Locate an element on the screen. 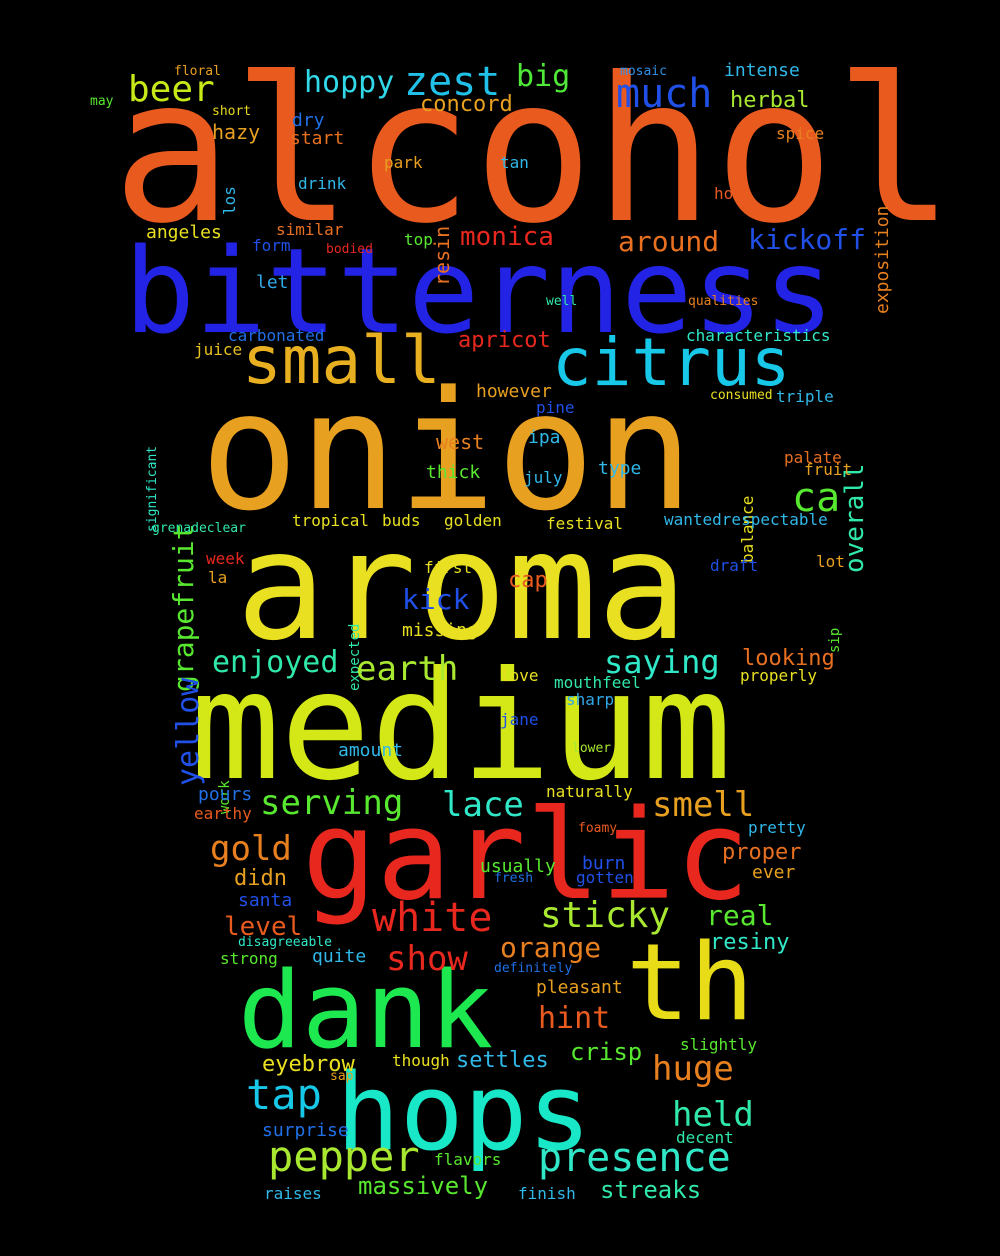 Image resolution: width=1000 pixels, height=1256 pixels. word-slightly: slightly is located at coordinates (719, 1044).